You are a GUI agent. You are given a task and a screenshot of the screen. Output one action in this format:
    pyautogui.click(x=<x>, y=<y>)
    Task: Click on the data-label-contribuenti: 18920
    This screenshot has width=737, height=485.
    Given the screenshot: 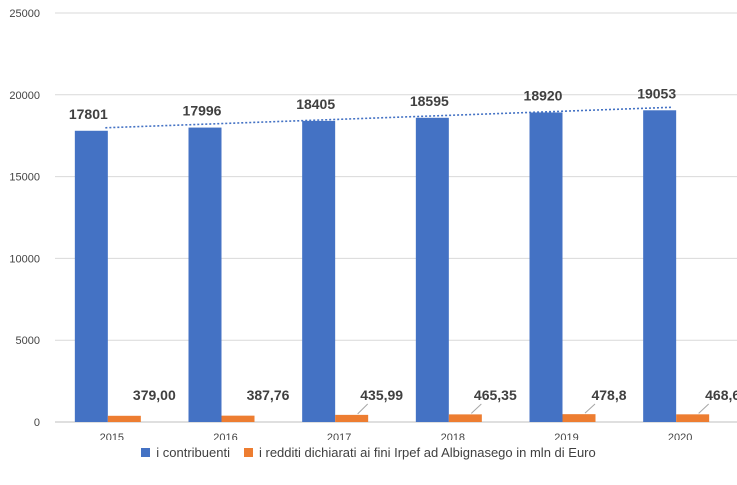 What is the action you would take?
    pyautogui.click(x=543, y=95)
    